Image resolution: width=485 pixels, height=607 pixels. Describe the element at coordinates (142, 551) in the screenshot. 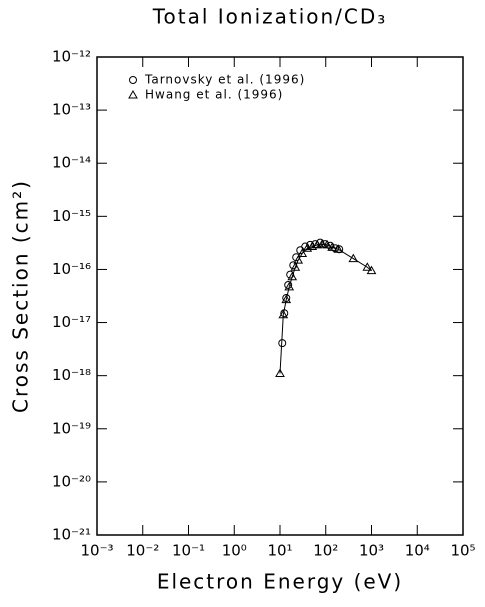

I see `x-tick-label: 10⁻²` at that location.